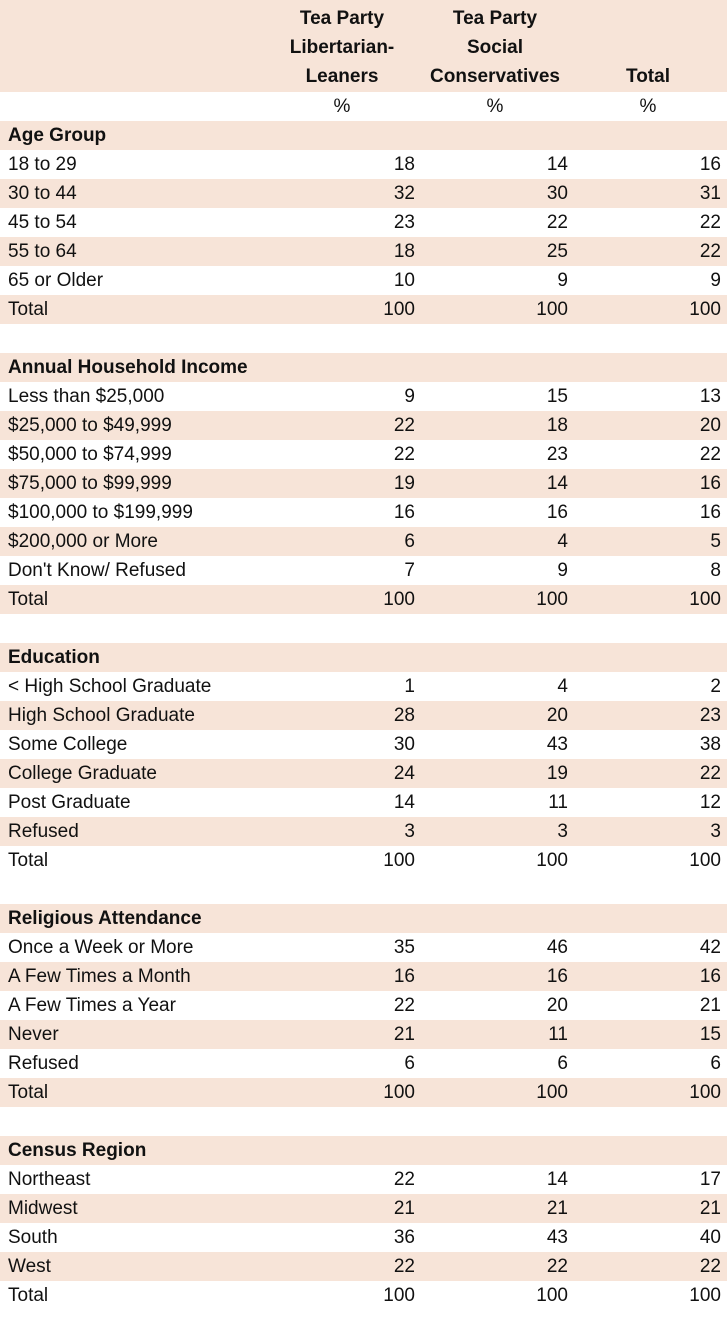 The height and width of the screenshot is (1324, 727). What do you see at coordinates (557, 396) in the screenshot?
I see `row-value-col2: 15` at bounding box center [557, 396].